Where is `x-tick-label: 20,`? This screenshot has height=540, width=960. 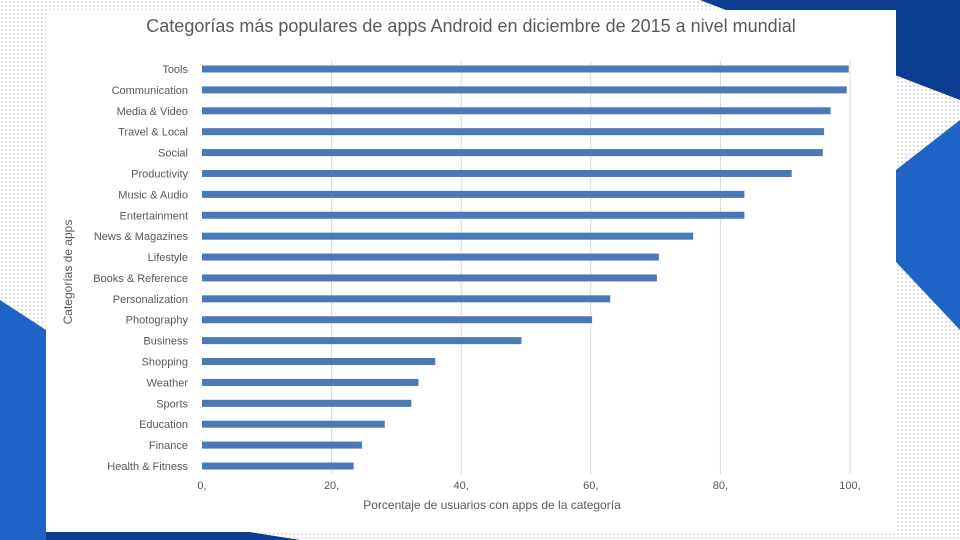
x-tick-label: 20, is located at coordinates (331, 486).